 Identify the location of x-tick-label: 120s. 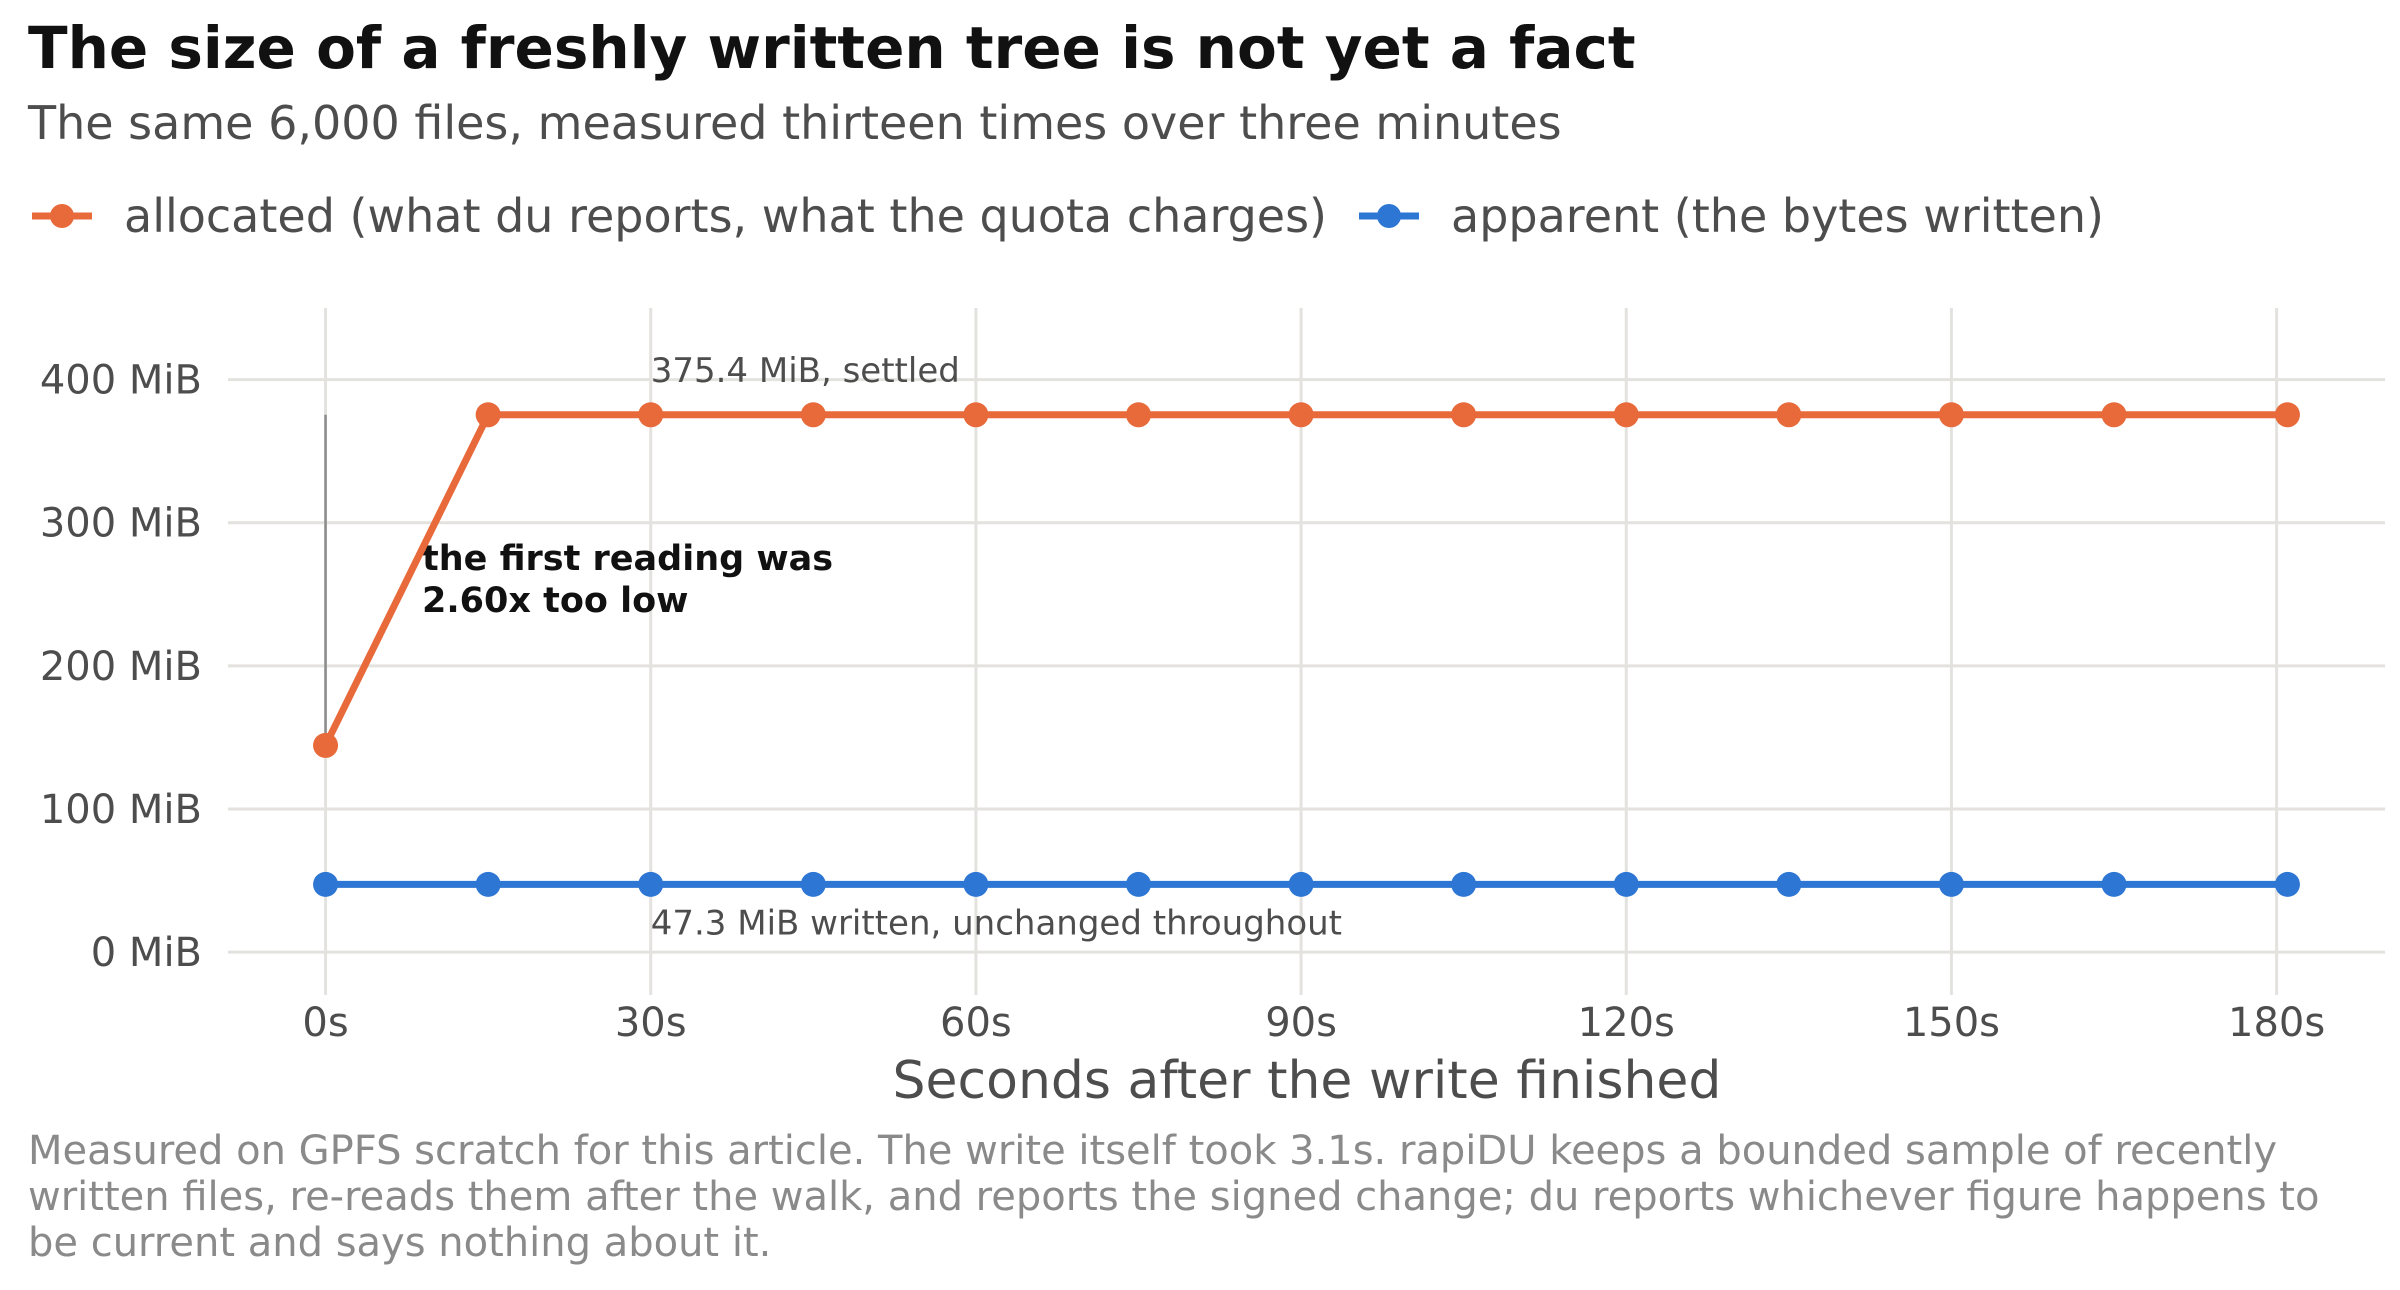
(1626, 1023).